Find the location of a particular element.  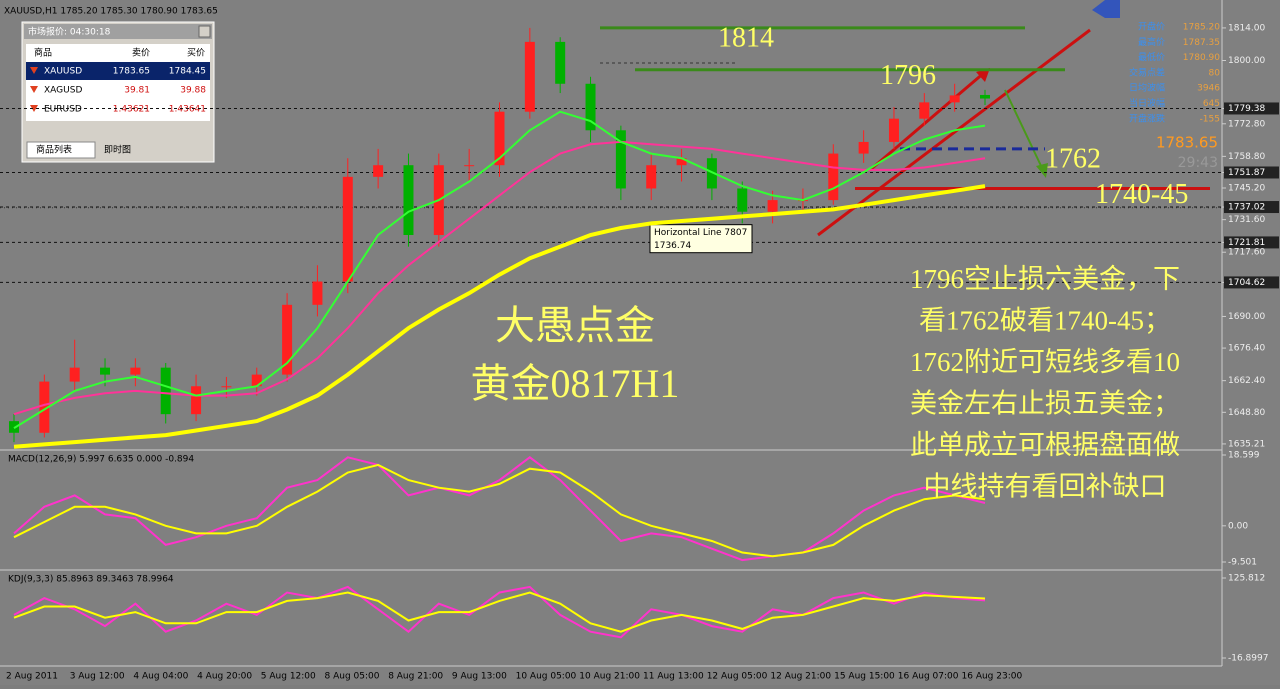

cell: XAGUSD is located at coordinates (63, 91).